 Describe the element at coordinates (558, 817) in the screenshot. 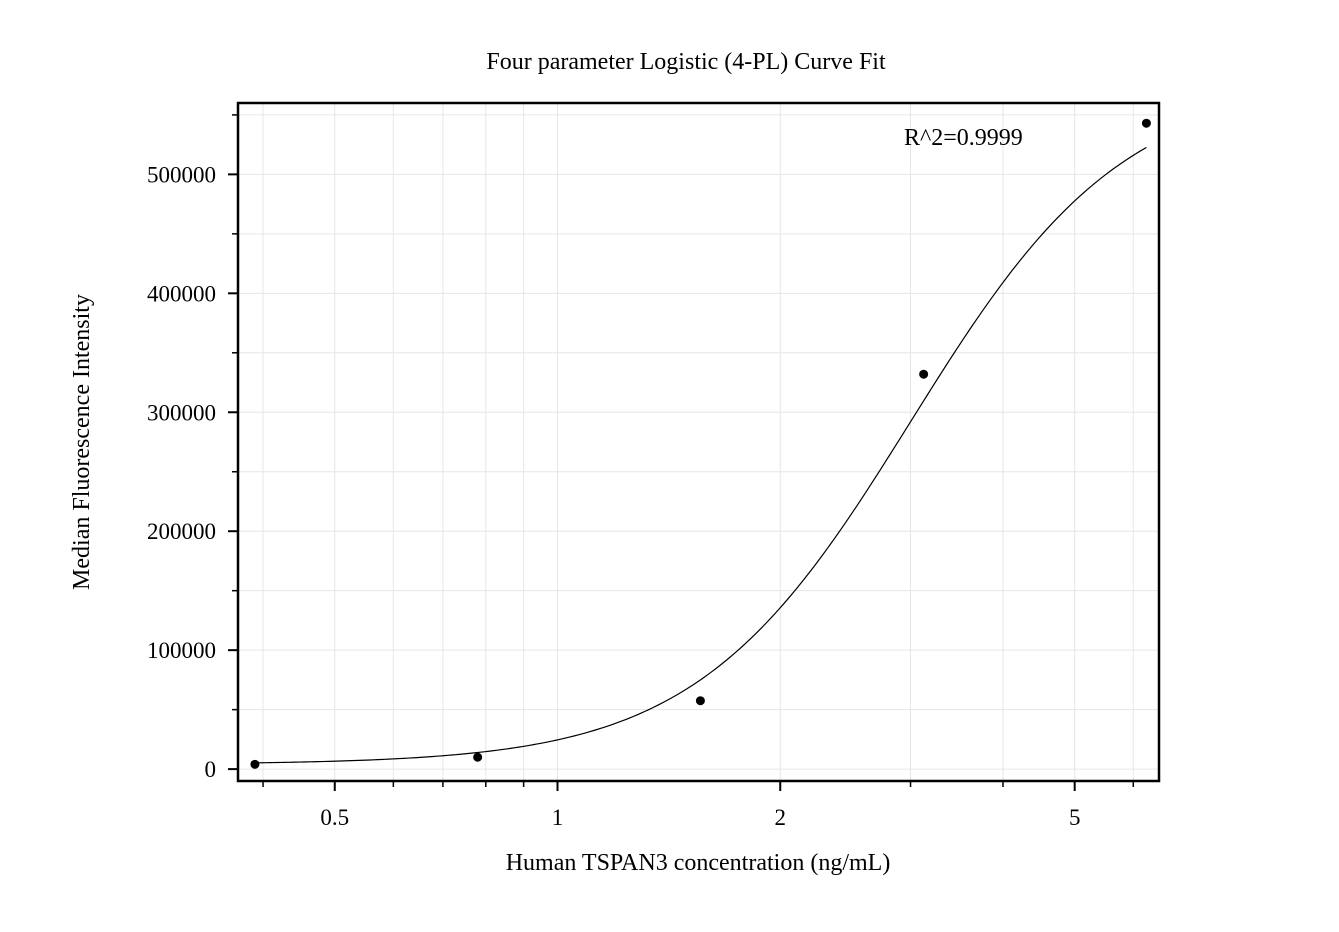

I see `x-tick-label: 1` at that location.